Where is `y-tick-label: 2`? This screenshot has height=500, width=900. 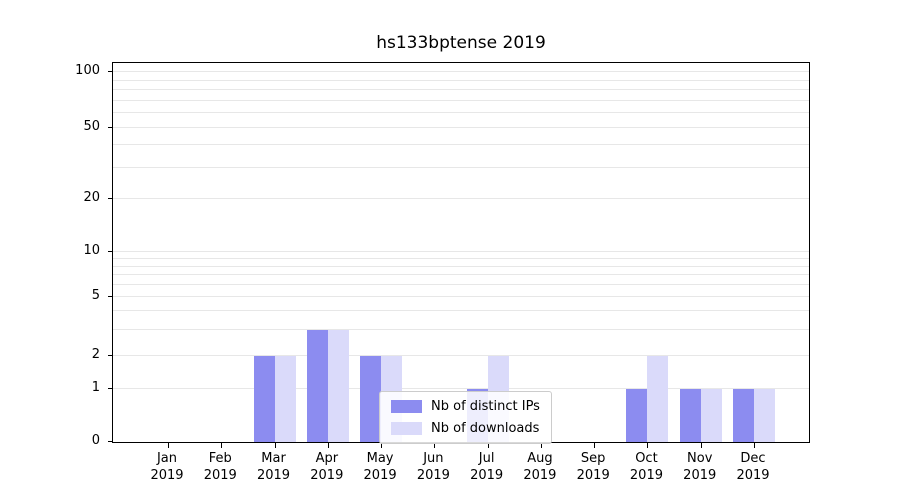 y-tick-label: 2 is located at coordinates (95, 355).